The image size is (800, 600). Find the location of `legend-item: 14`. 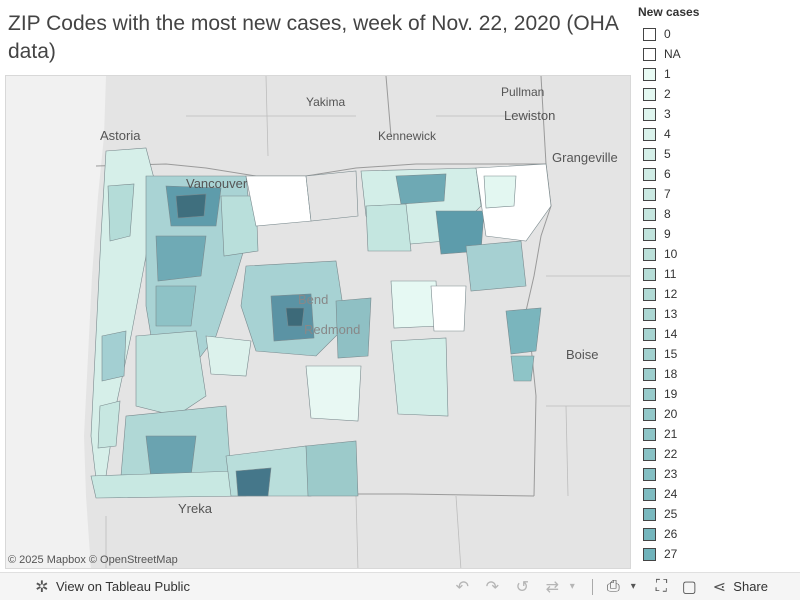

legend-item: 14 is located at coordinates (718, 334).